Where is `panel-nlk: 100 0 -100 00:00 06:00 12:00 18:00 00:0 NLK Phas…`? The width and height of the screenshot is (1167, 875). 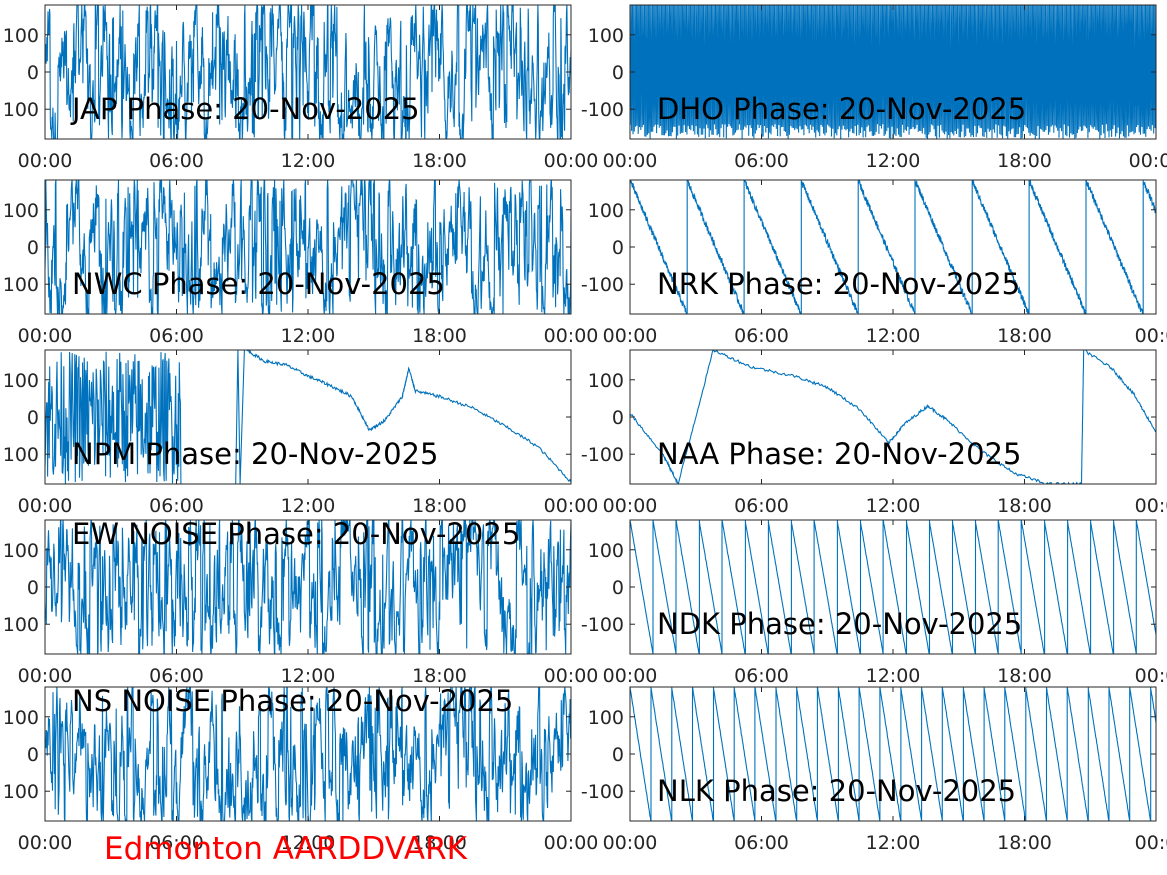
panel-nlk: 100 0 -100 00:00 06:00 12:00 18:00 00:0 NLK Phas… is located at coordinates (874, 770).